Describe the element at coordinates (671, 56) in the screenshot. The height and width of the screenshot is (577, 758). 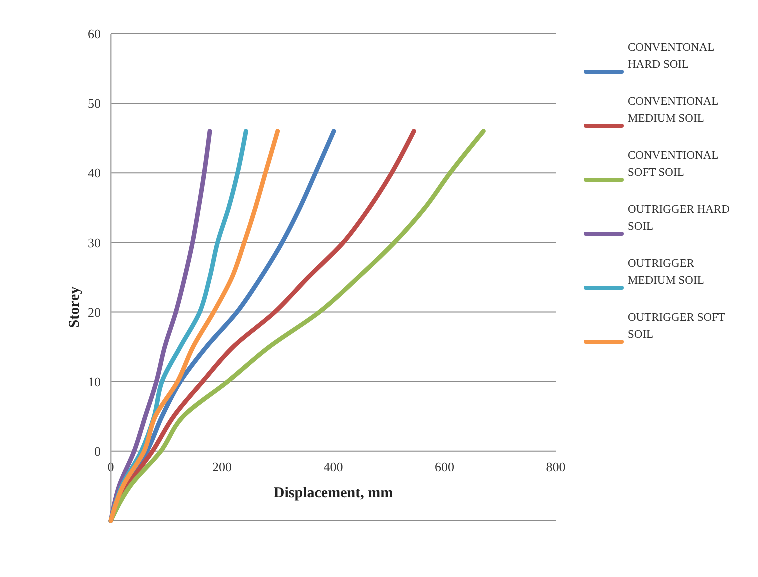
I see `text: CONVENTONAL HARD SOIL` at that location.